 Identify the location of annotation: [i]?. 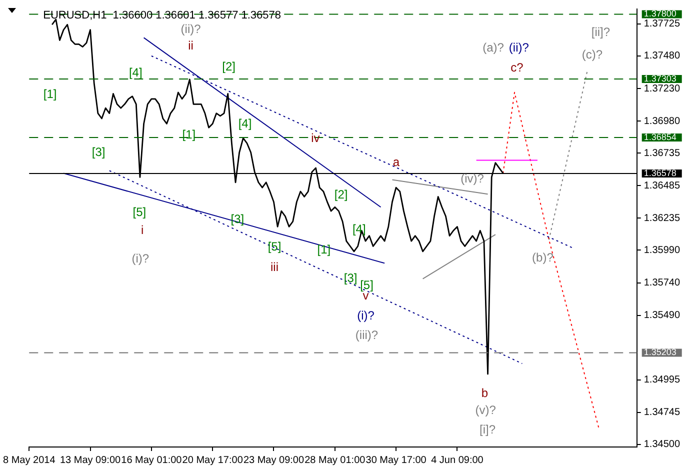
(488, 429).